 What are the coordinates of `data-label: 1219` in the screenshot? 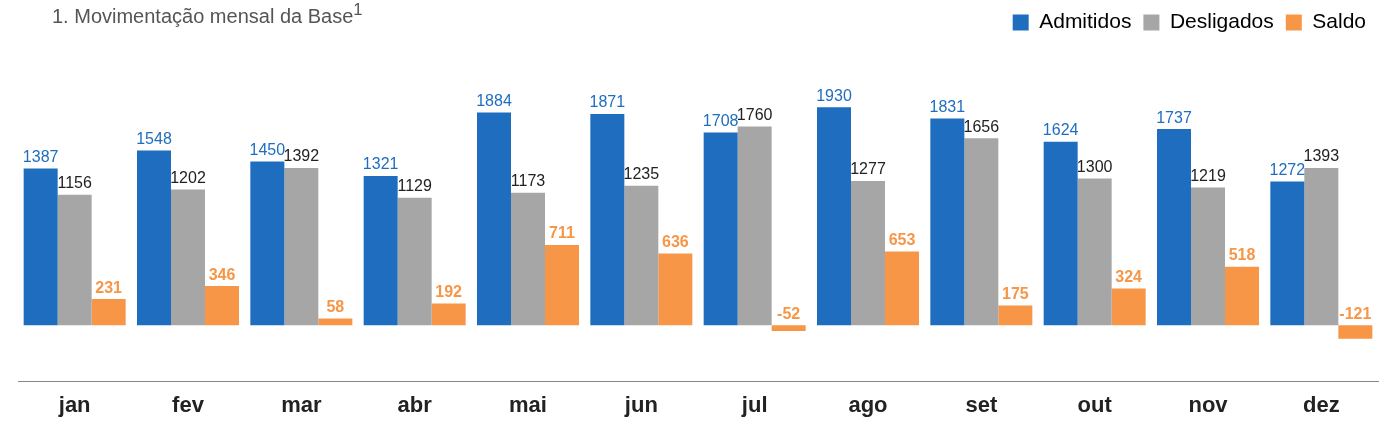 It's located at (1208, 175).